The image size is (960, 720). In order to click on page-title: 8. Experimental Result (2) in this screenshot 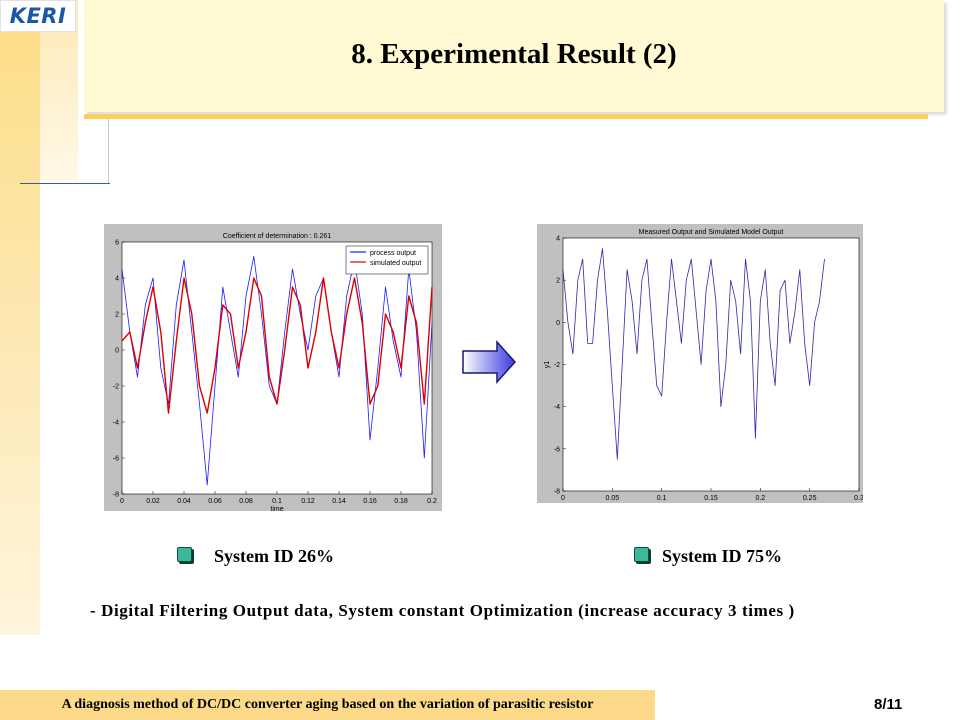, I will do `click(514, 54)`.